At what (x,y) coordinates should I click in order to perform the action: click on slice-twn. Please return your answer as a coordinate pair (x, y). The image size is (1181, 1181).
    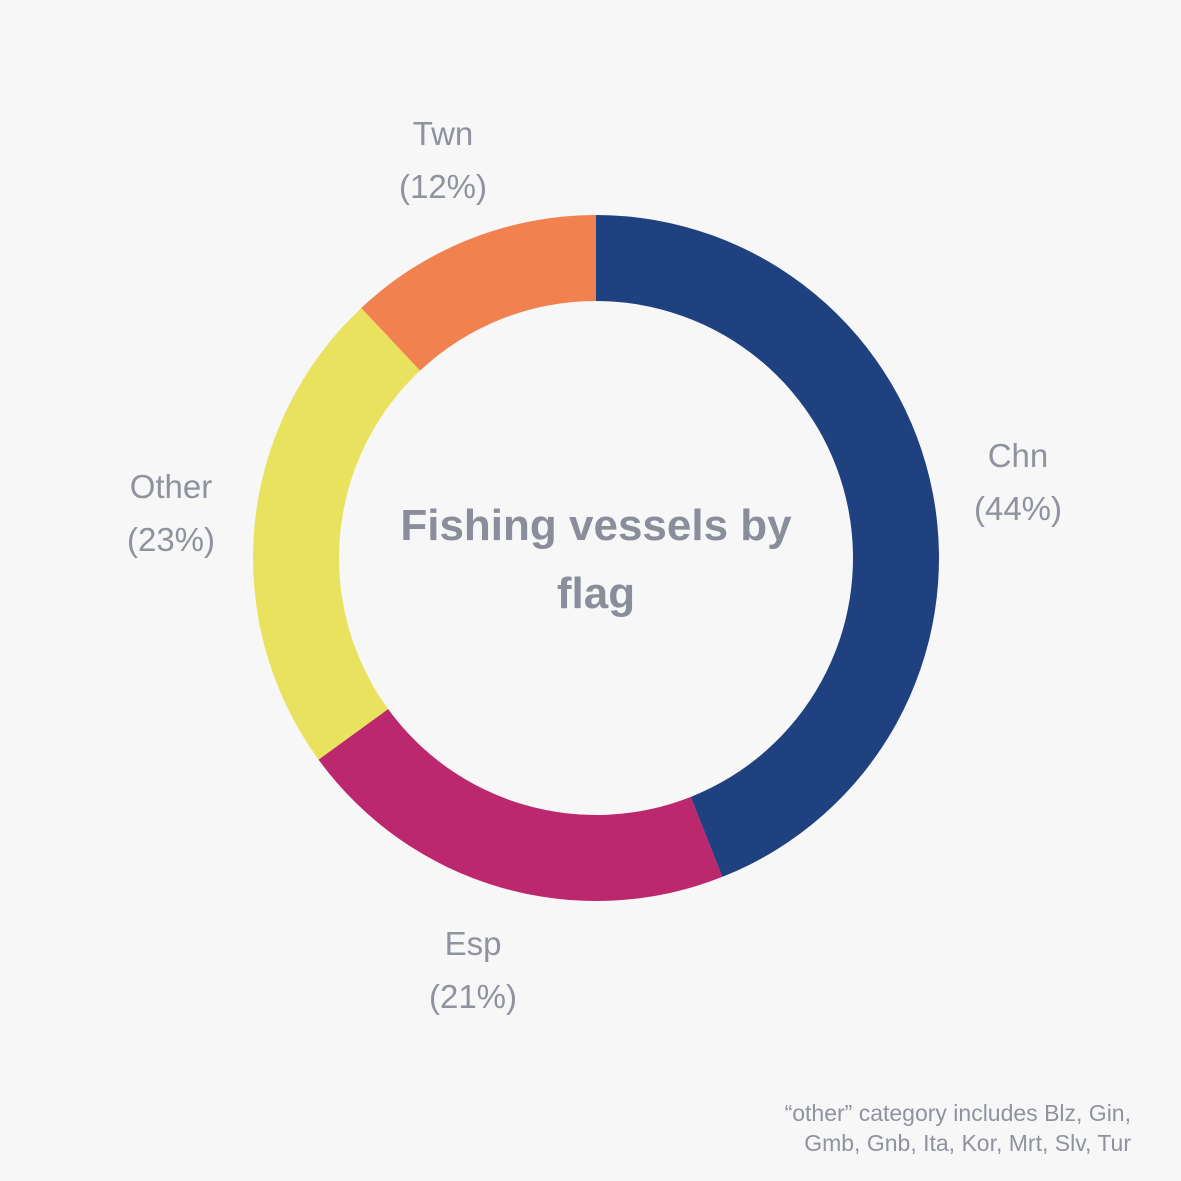
    Looking at the image, I should click on (478, 293).